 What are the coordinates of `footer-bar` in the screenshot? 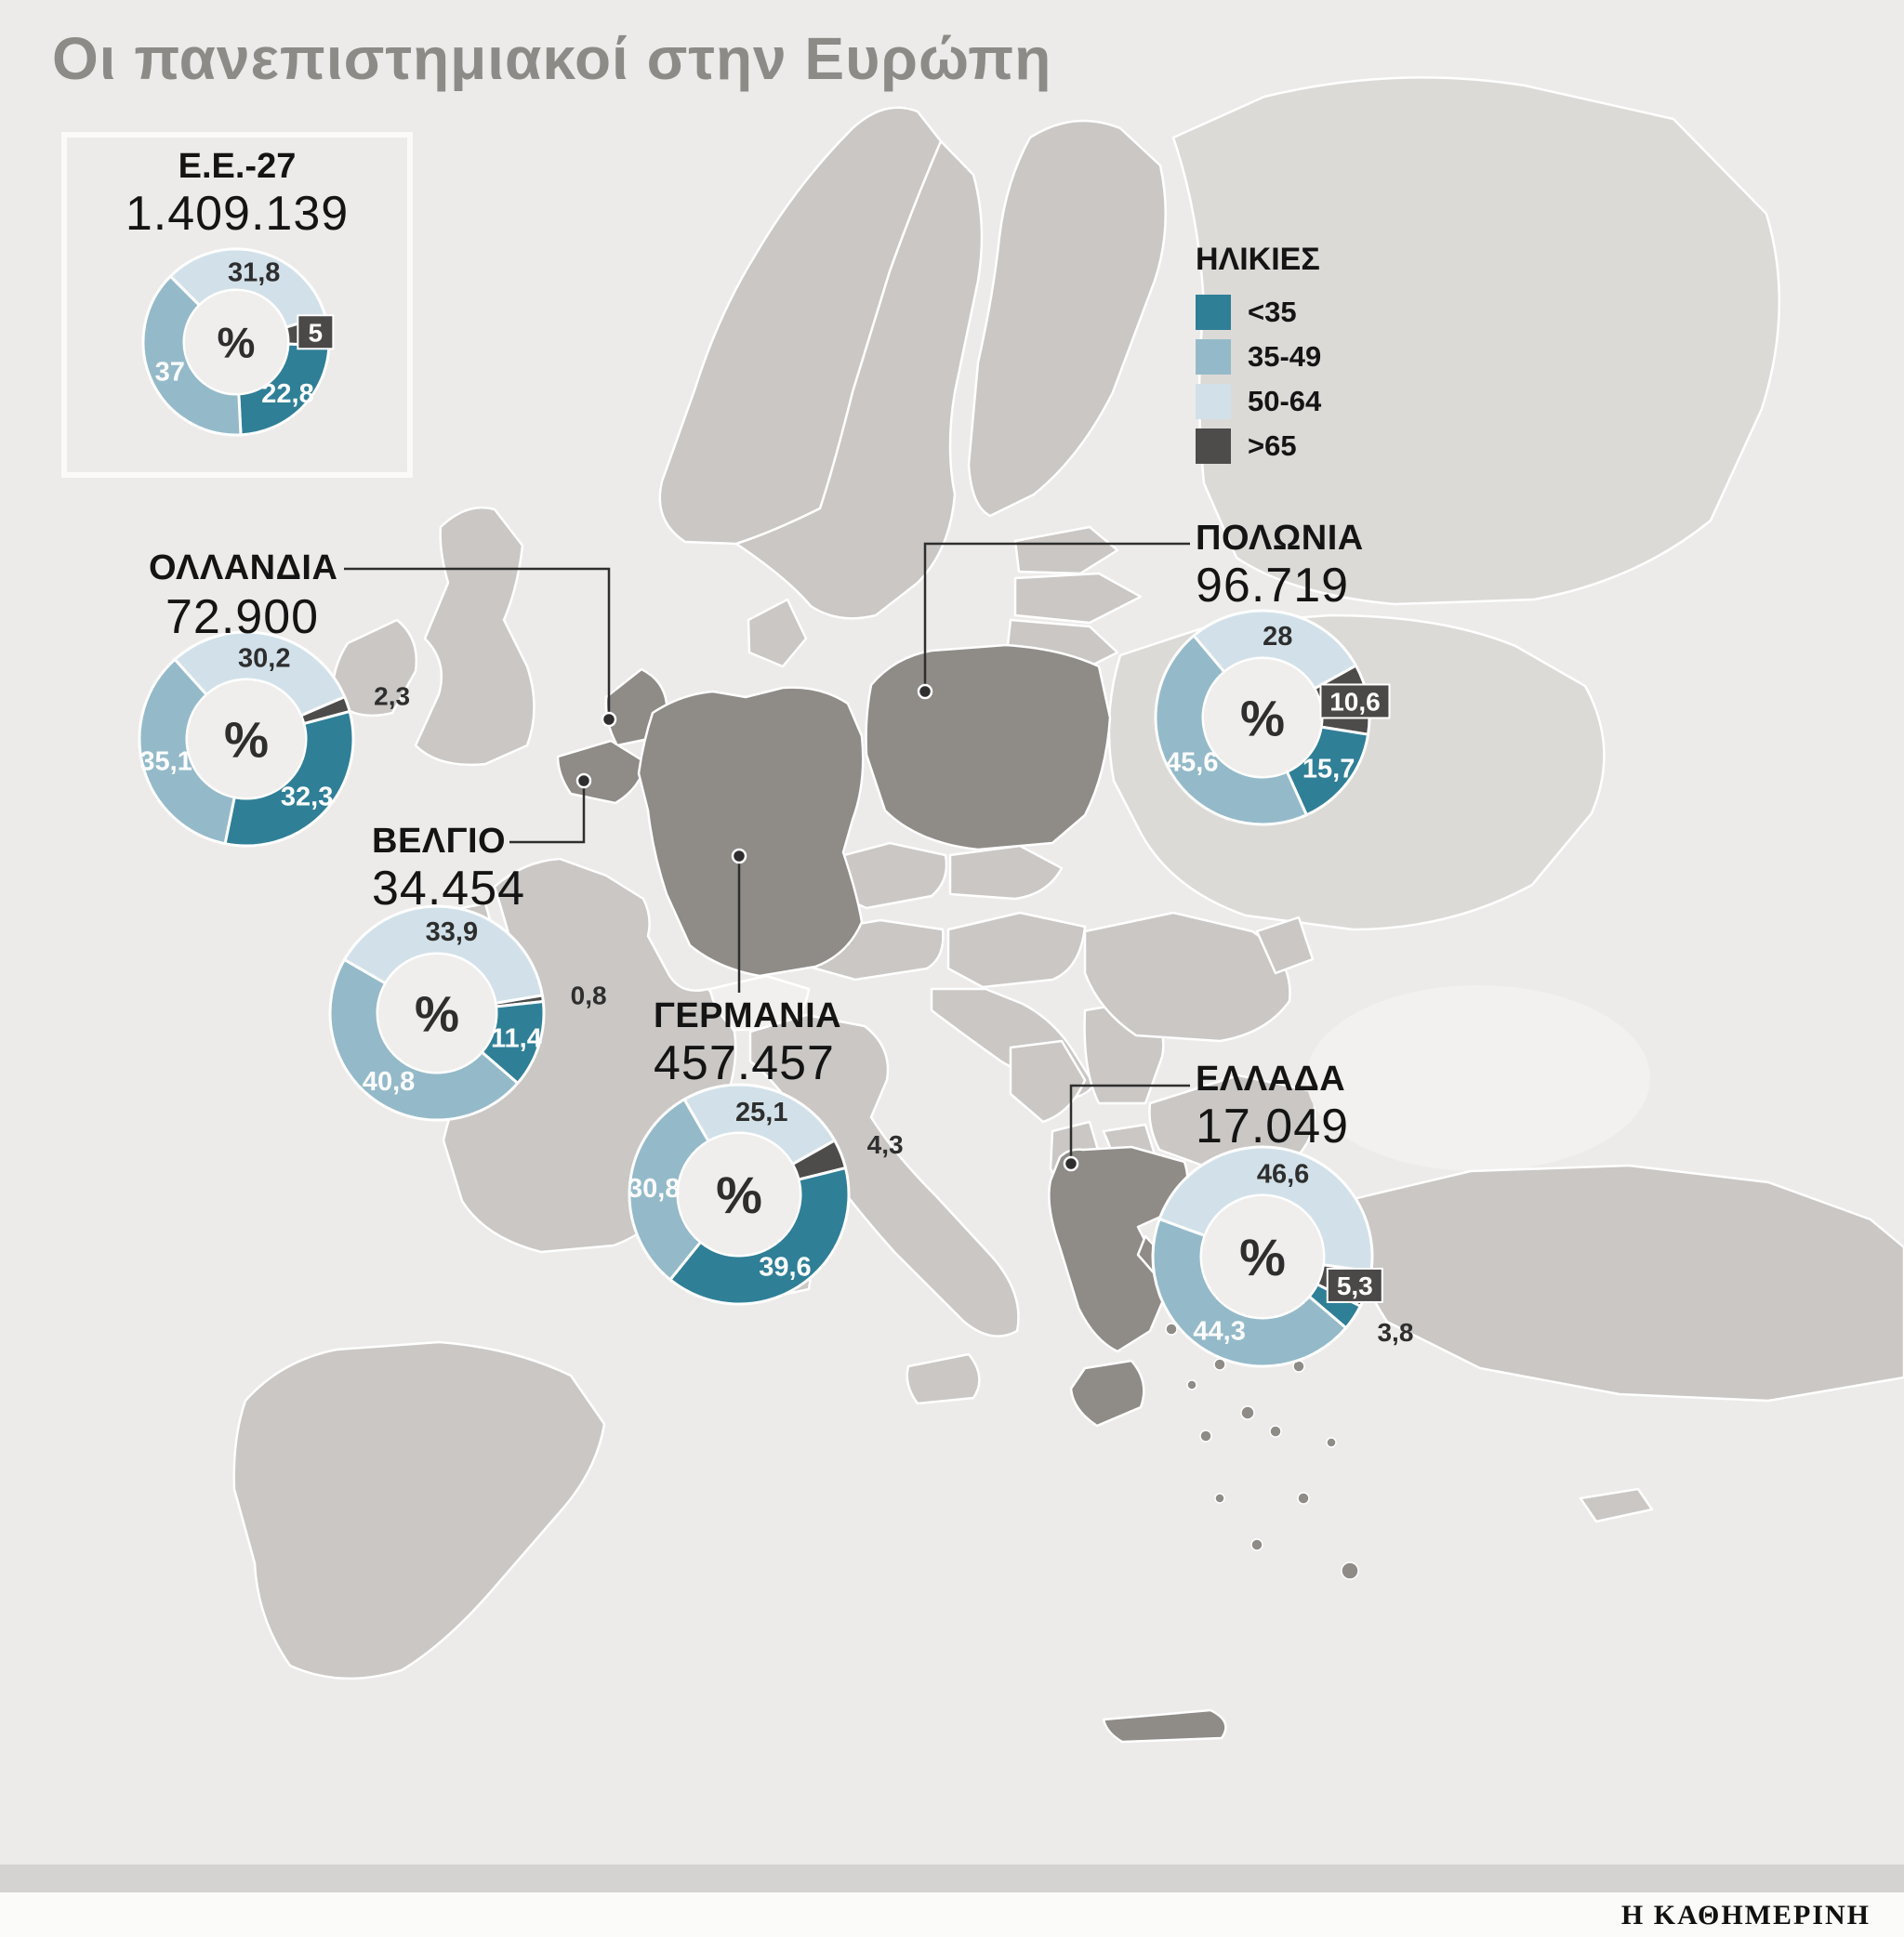 It's located at (952, 1878).